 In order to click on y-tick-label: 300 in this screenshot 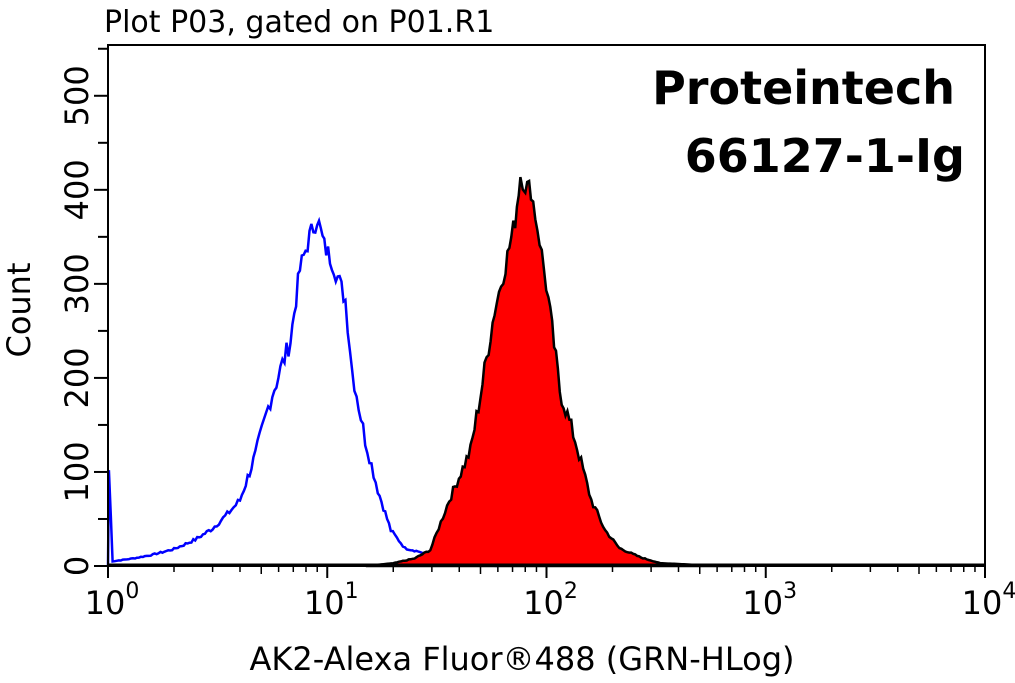, I will do `click(77, 283)`.